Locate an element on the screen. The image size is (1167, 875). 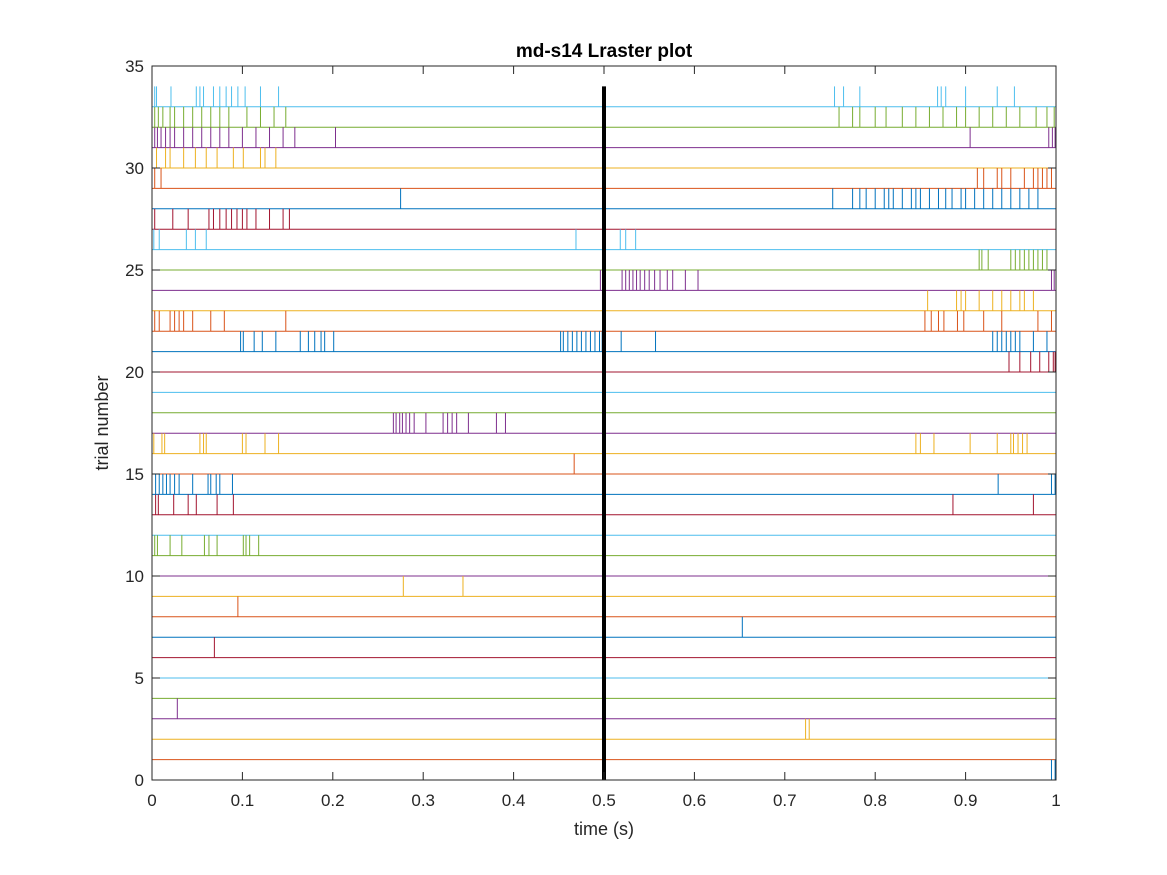
x-tick-label: 0.7 is located at coordinates (785, 800).